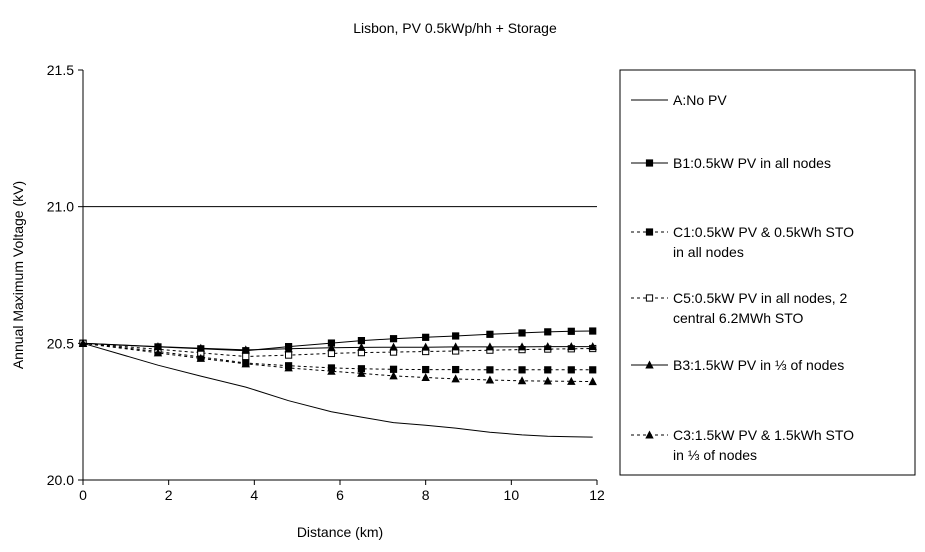 The image size is (925, 552). Describe the element at coordinates (597, 495) in the screenshot. I see `x-tick-label: 12` at that location.